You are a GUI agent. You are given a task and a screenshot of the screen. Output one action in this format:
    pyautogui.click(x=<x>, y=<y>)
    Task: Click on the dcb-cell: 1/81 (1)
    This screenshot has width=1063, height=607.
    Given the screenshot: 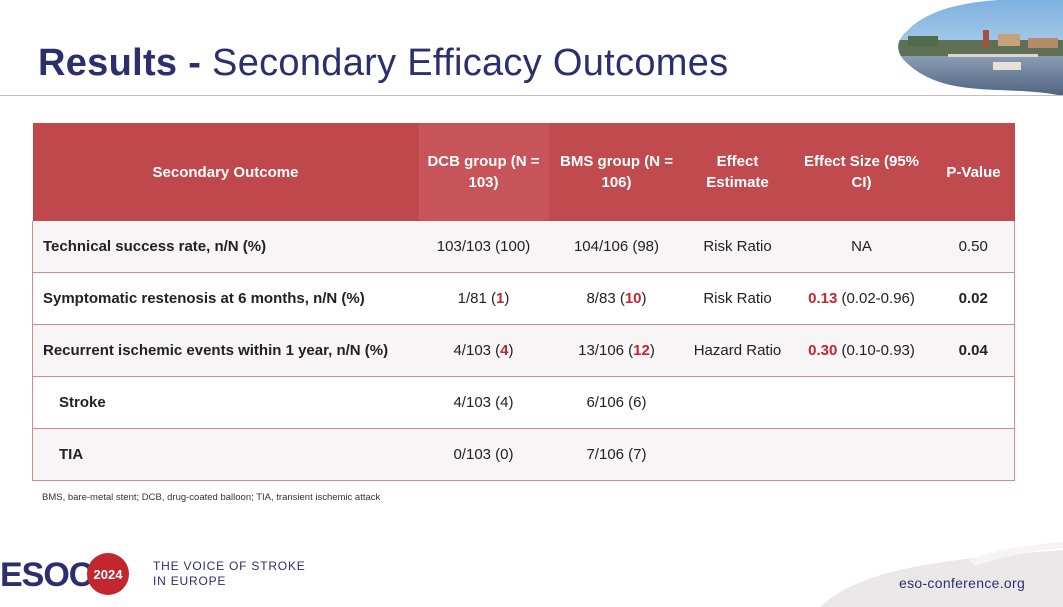 What is the action you would take?
    pyautogui.click(x=483, y=298)
    